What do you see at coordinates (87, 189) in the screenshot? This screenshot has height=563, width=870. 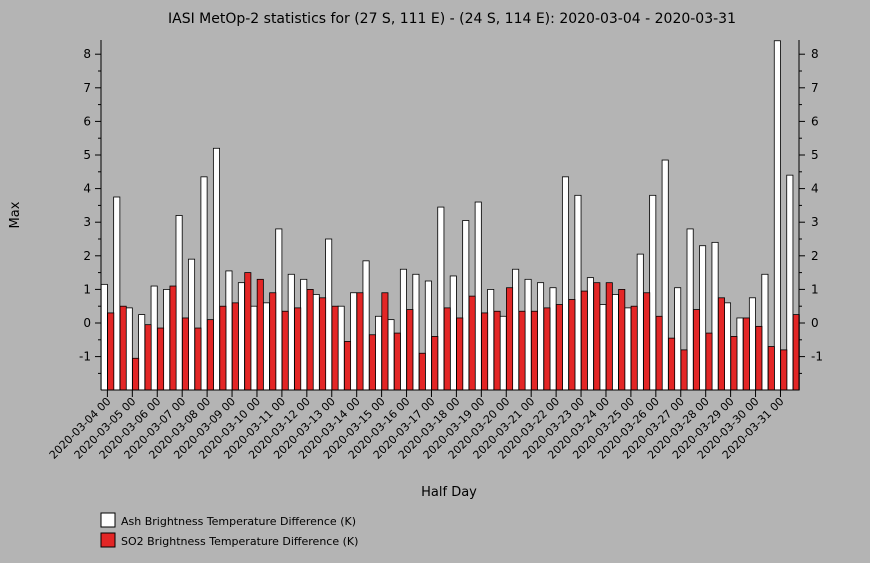 I see `y-tick-label-left: 4` at bounding box center [87, 189].